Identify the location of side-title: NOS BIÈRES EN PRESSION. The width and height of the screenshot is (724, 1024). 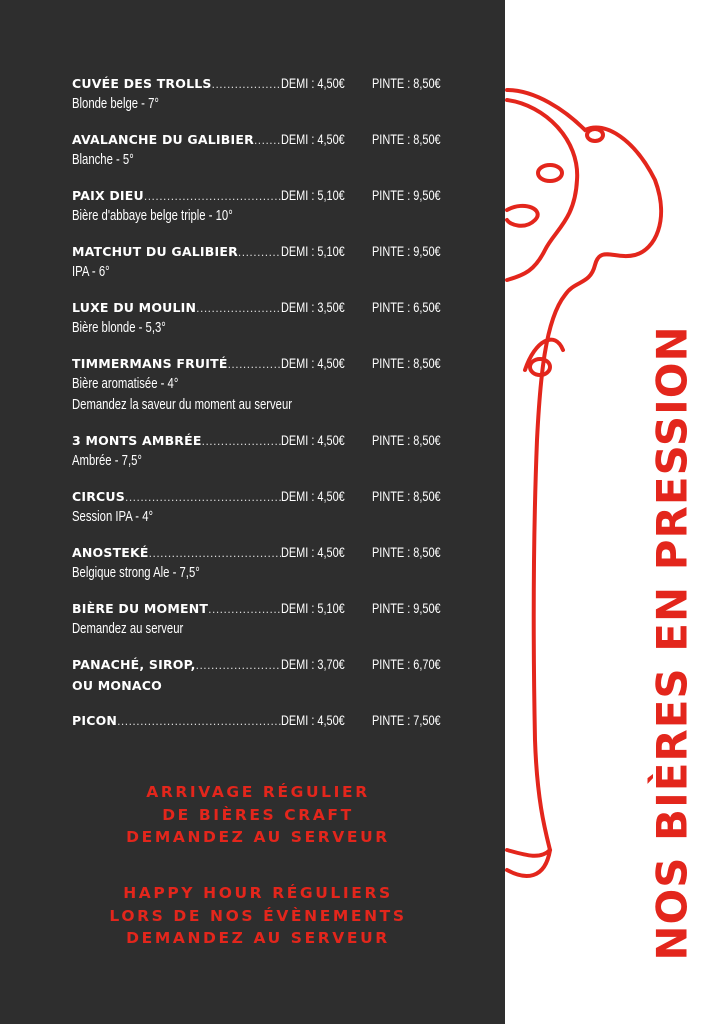
(672, 643).